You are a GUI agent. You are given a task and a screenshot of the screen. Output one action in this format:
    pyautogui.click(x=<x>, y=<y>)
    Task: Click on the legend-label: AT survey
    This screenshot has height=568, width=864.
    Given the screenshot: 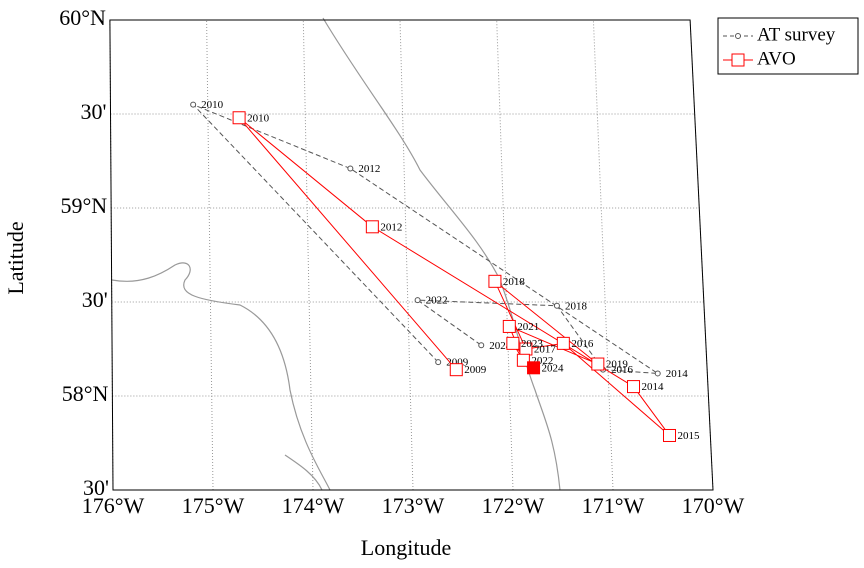 What is the action you would take?
    pyautogui.click(x=796, y=34)
    